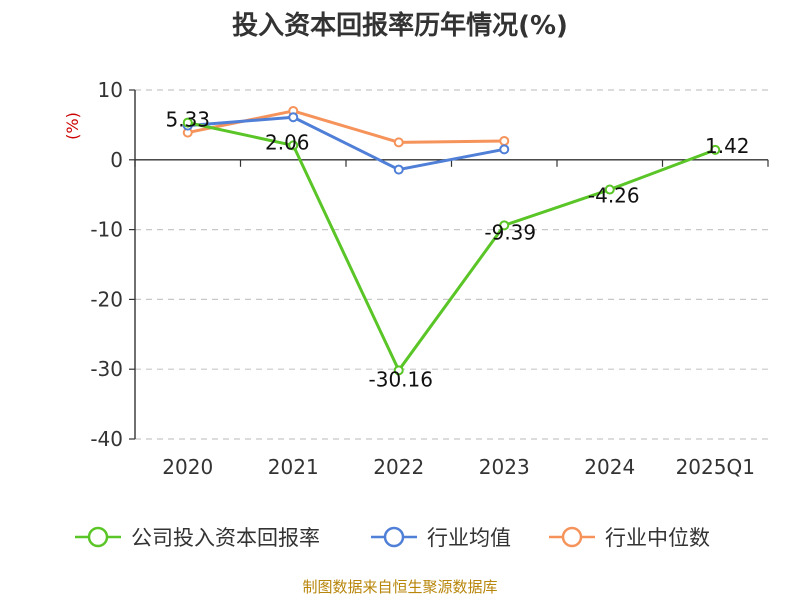  What do you see at coordinates (116, 160) in the screenshot?
I see `y-tick-label: 0` at bounding box center [116, 160].